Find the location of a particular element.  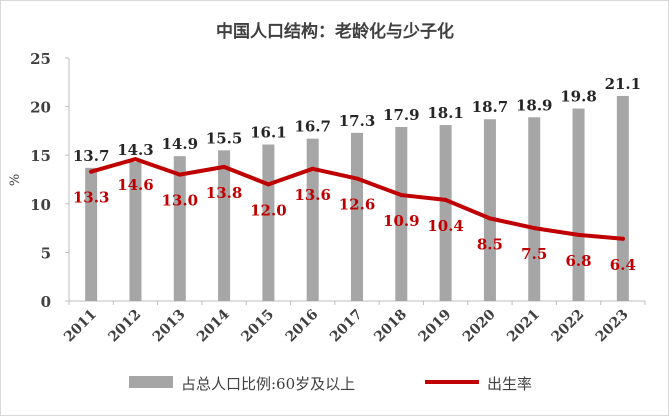

legend-label-line: 出生率 is located at coordinates (509, 384).